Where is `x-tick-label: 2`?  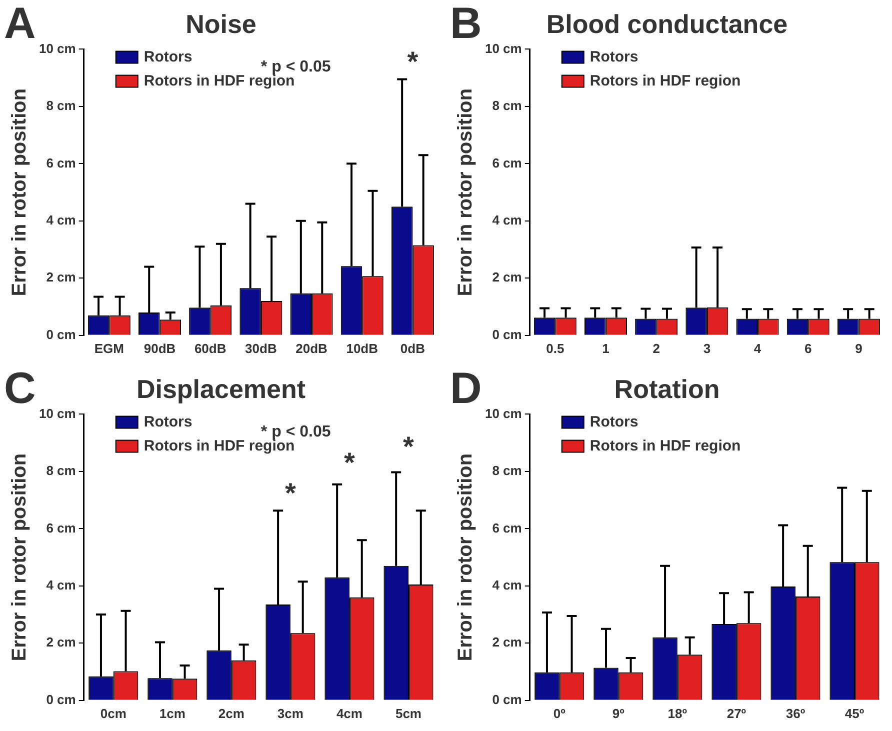
x-tick-label: 2 is located at coordinates (656, 348).